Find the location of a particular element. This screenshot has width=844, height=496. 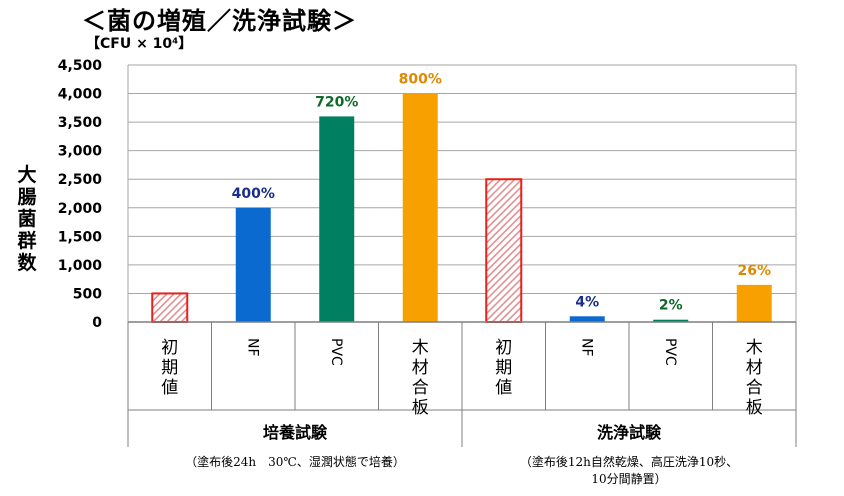

group-label: 洗浄試験 is located at coordinates (629, 432).